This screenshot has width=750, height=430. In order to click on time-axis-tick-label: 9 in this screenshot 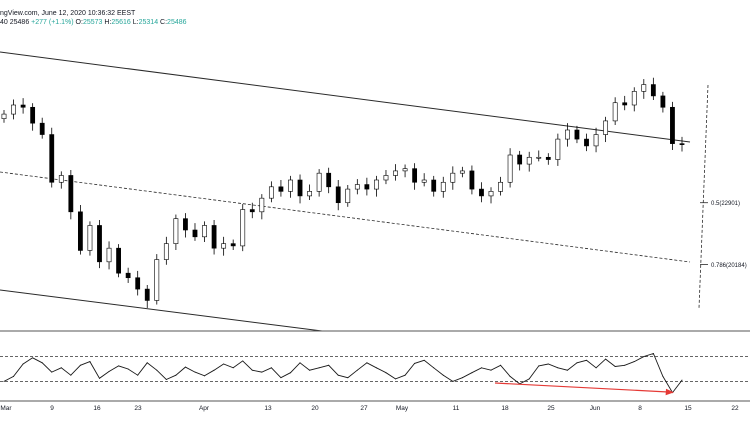, I will do `click(52, 408)`.